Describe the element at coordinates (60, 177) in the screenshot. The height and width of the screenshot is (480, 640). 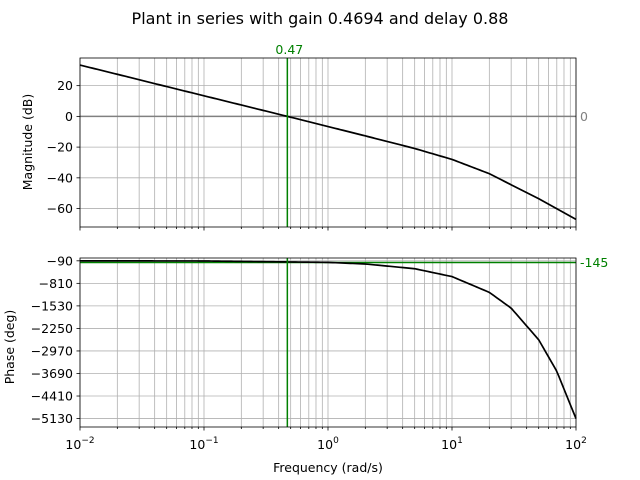
I see `magnitude-y-tick-label: −40` at that location.